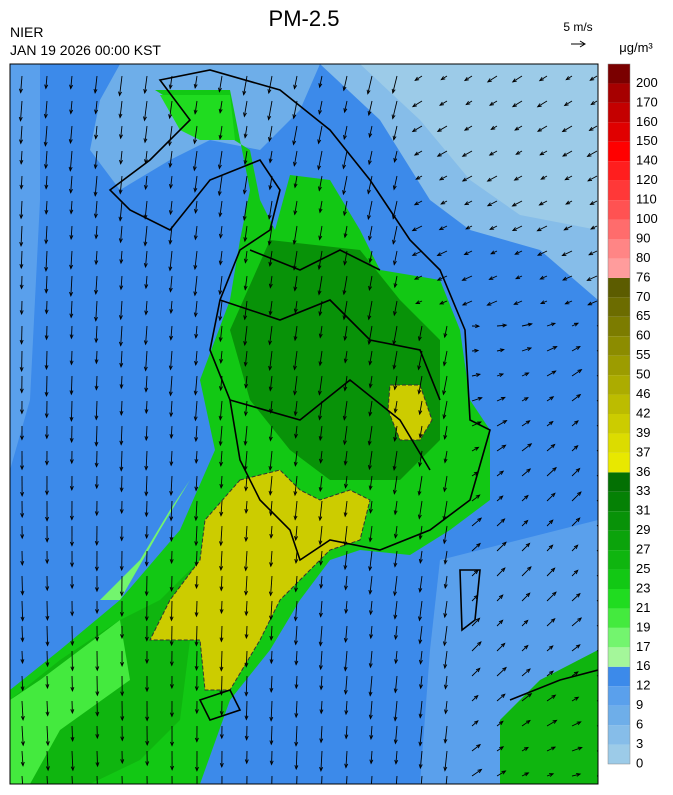 Image resolution: width=673 pixels, height=795 pixels. Describe the element at coordinates (646, 199) in the screenshot. I see `colorbar-label: 110` at that location.